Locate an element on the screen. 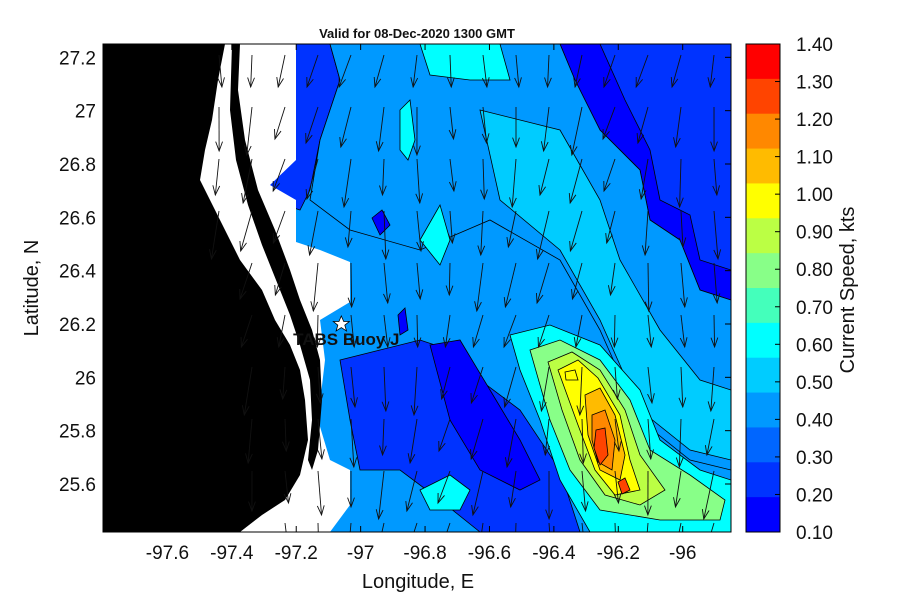  buoy-star-icon is located at coordinates (341, 323).